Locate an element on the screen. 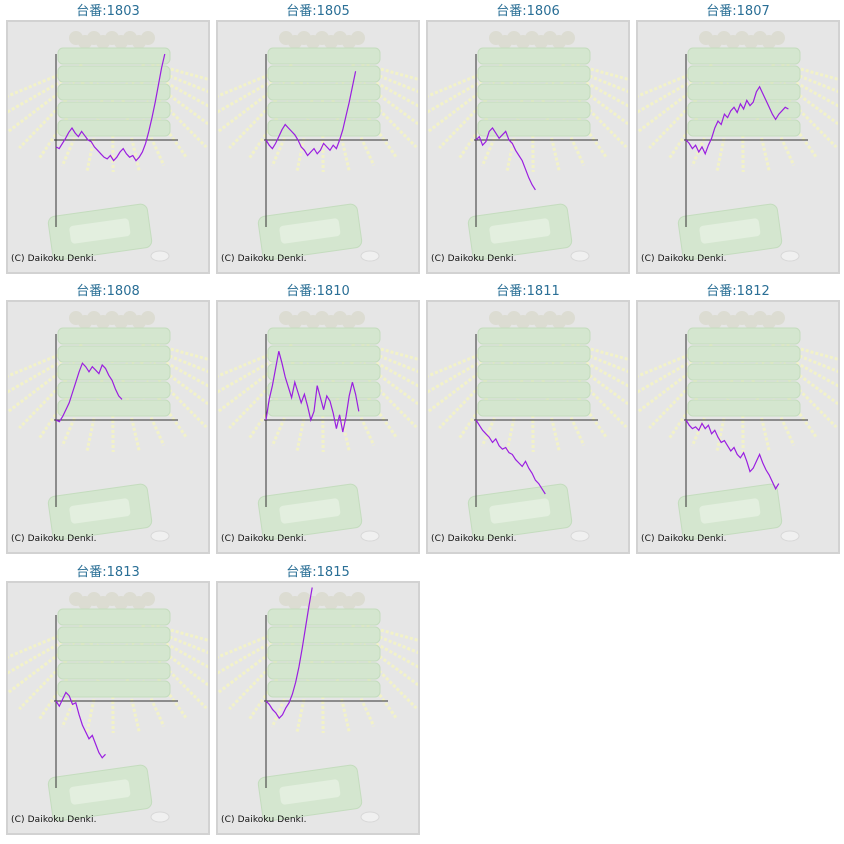 The width and height of the screenshot is (844, 844). chart-card: 台番:1805 (C) Daikoku Denki. is located at coordinates (318, 137).